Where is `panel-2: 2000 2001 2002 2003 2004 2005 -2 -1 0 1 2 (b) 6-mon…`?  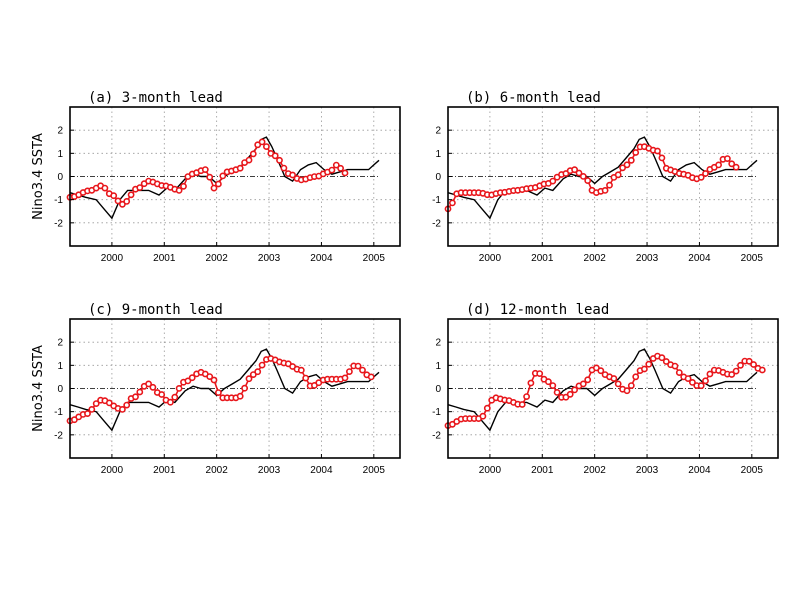
panel-2: 2000 2001 2002 2003 2004 2005 -2 -1 0 1 2 (b) 6-mon… is located at coordinates (605, 177).